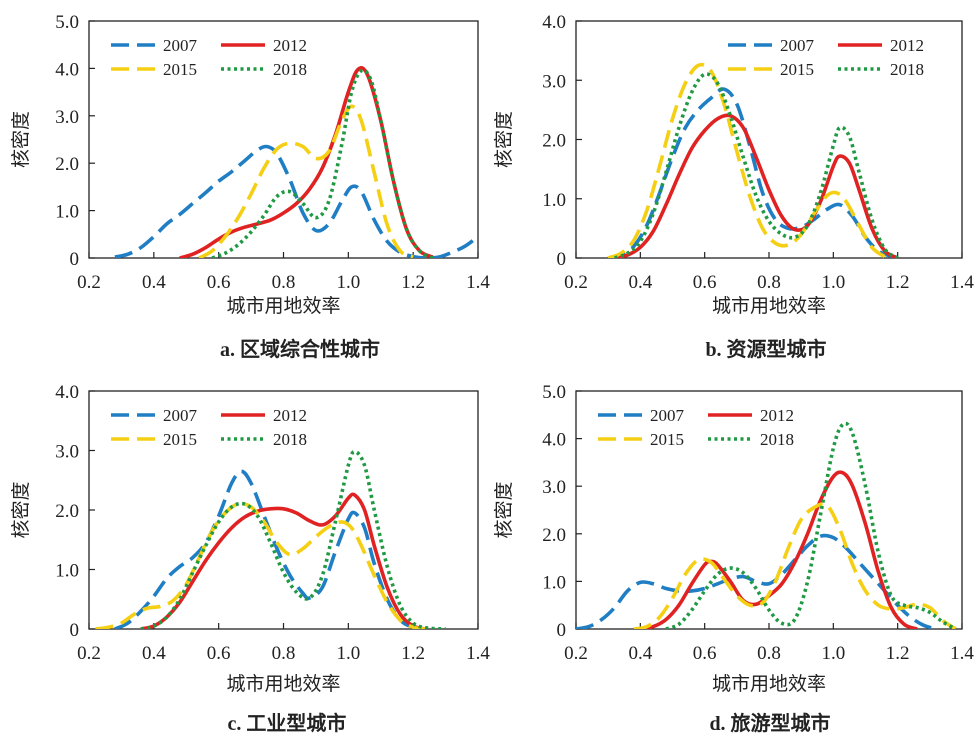 This screenshot has height=749, width=978. Describe the element at coordinates (287, 723) in the screenshot. I see `panel-caption: c. 工业型城市` at that location.